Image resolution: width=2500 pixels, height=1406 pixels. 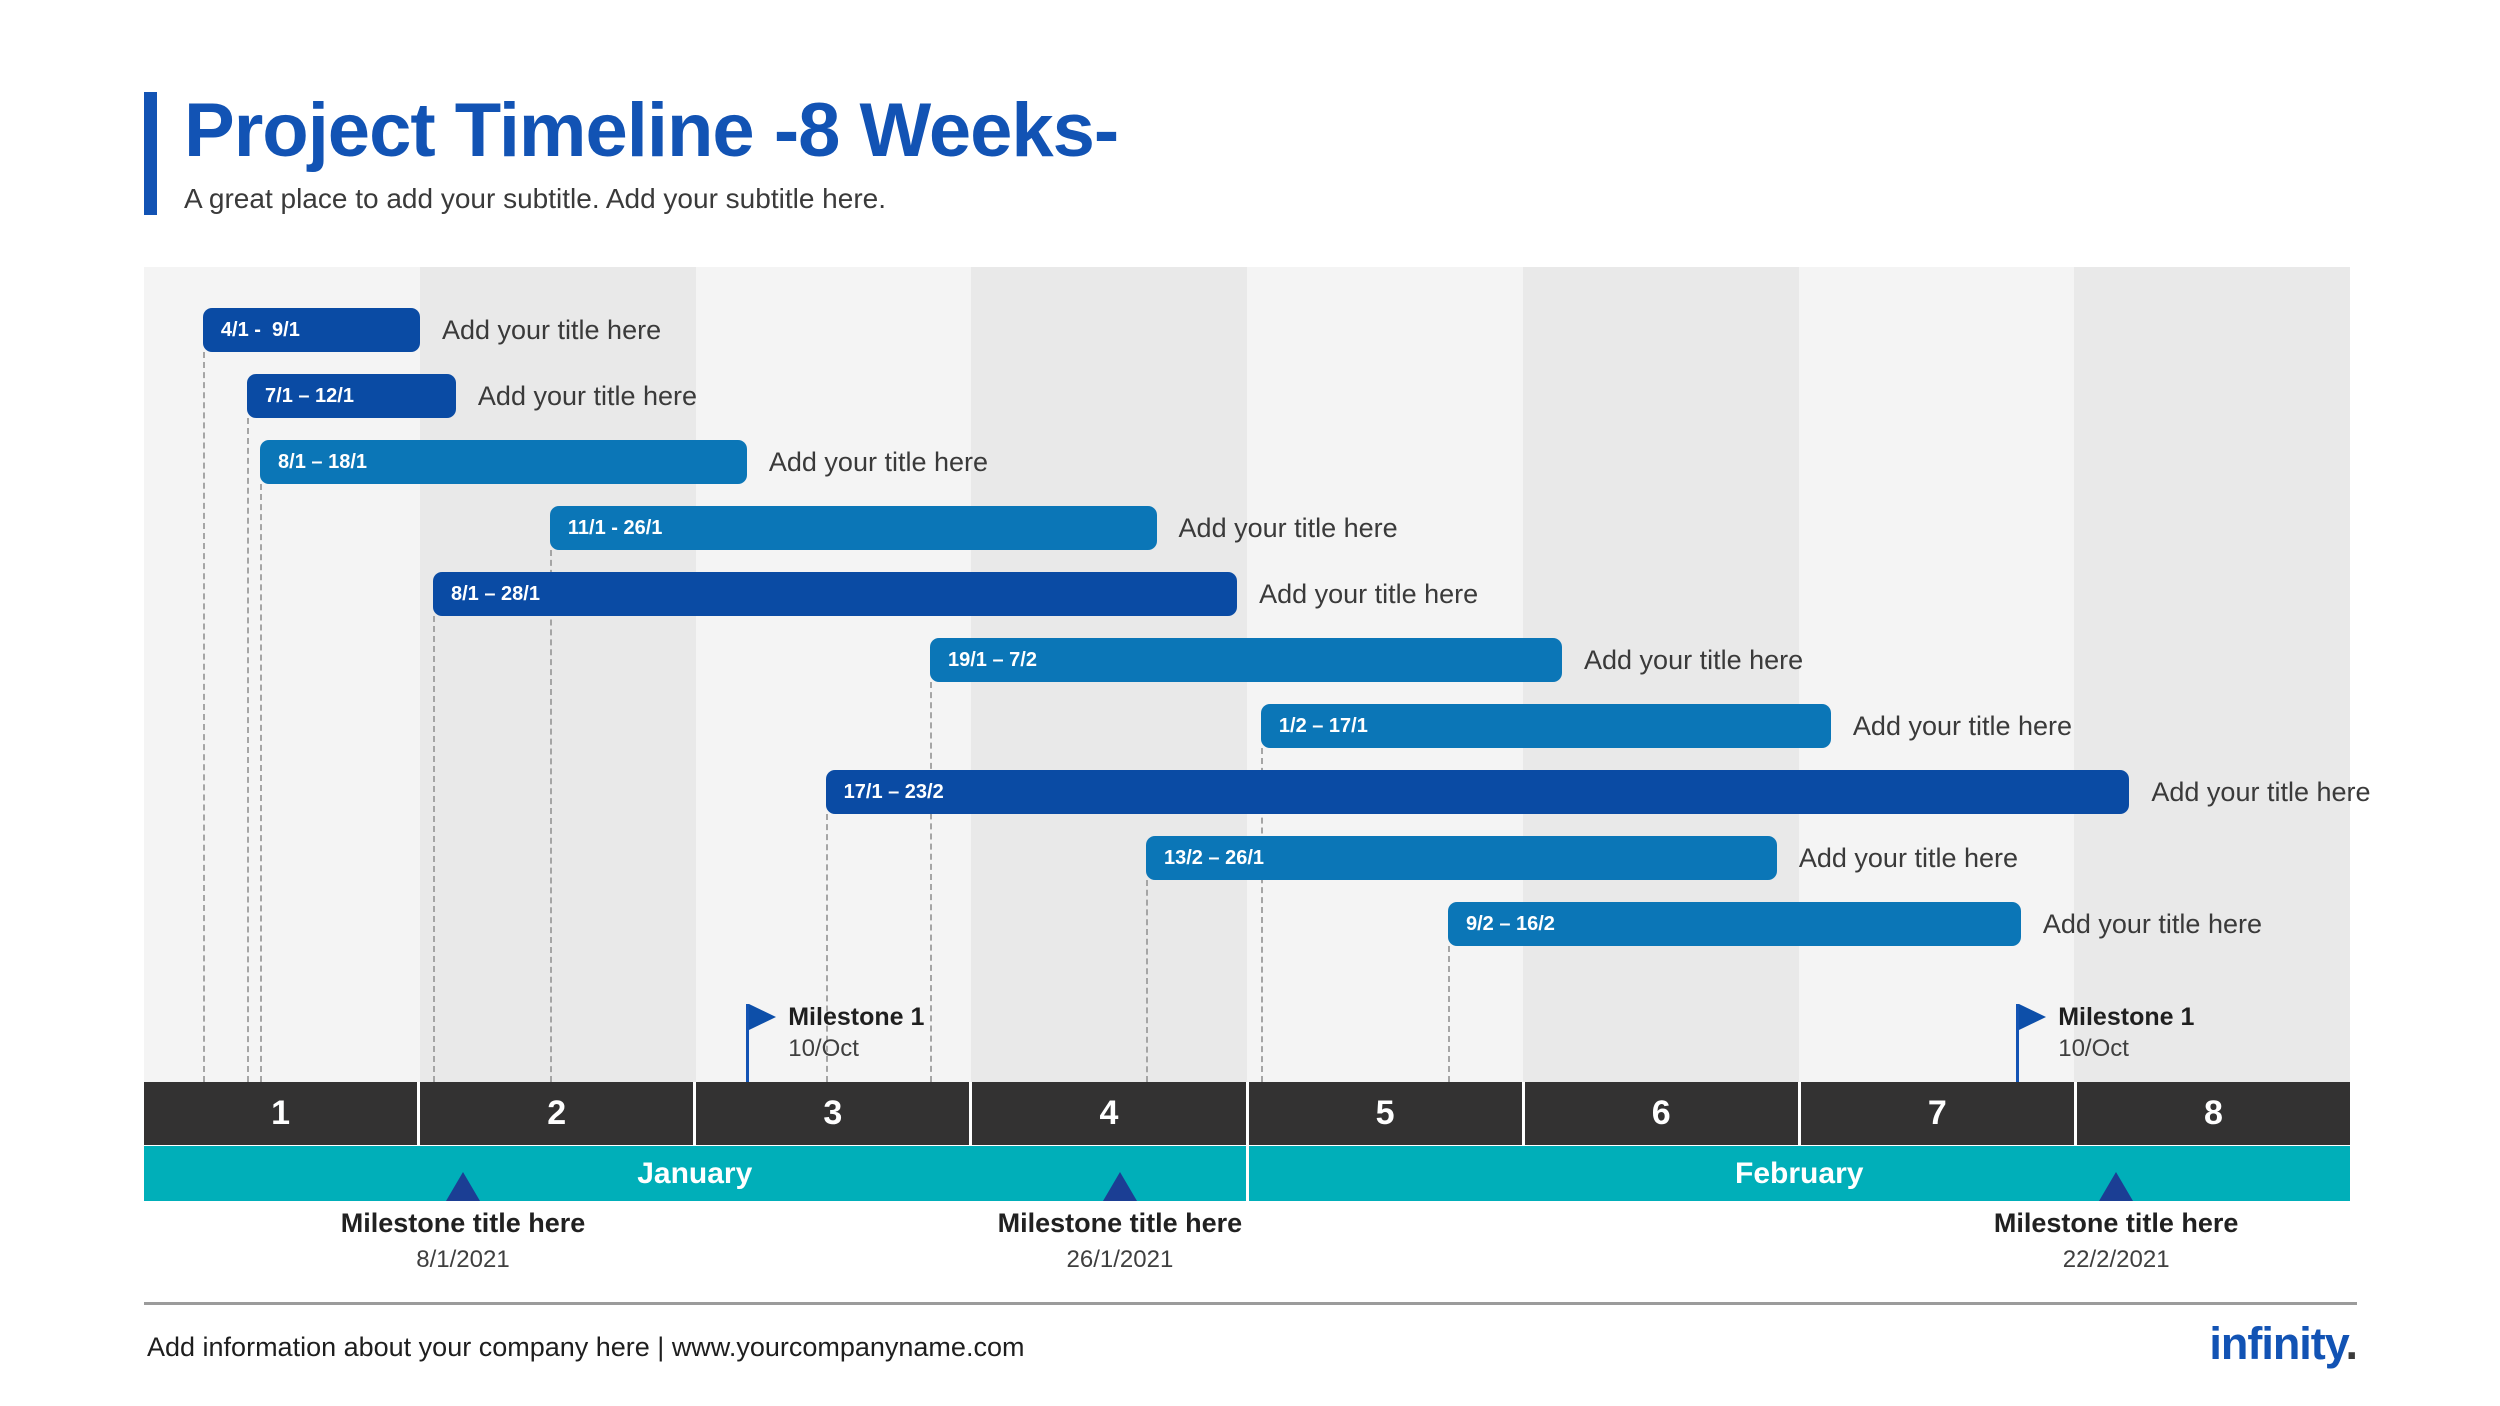 What do you see at coordinates (463, 1259) in the screenshot?
I see `milestone-date: 8/1/2021` at bounding box center [463, 1259].